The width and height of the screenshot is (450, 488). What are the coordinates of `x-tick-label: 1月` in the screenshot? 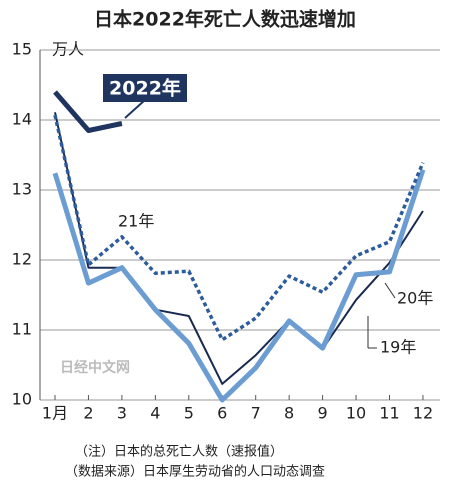 It's located at (55, 413).